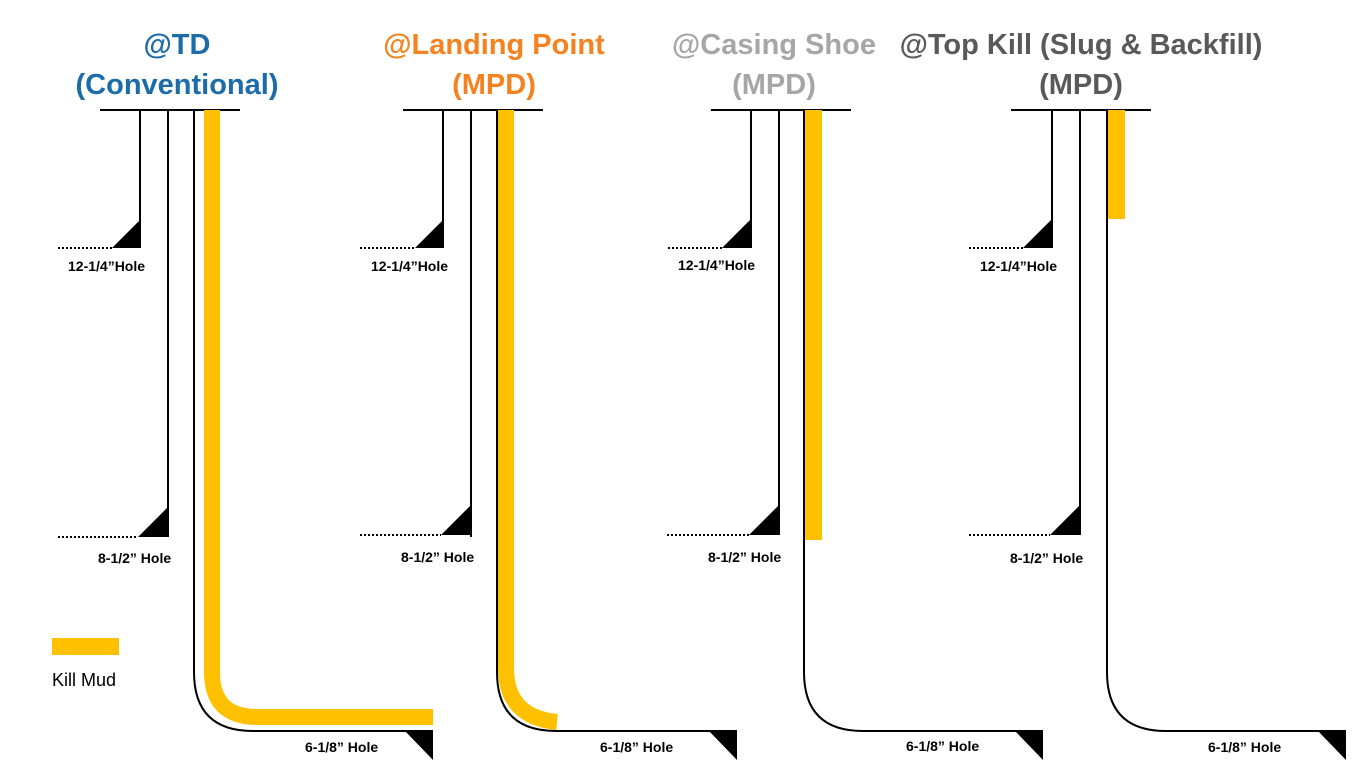  Describe the element at coordinates (85, 664) in the screenshot. I see `legend: Kill Mud` at that location.